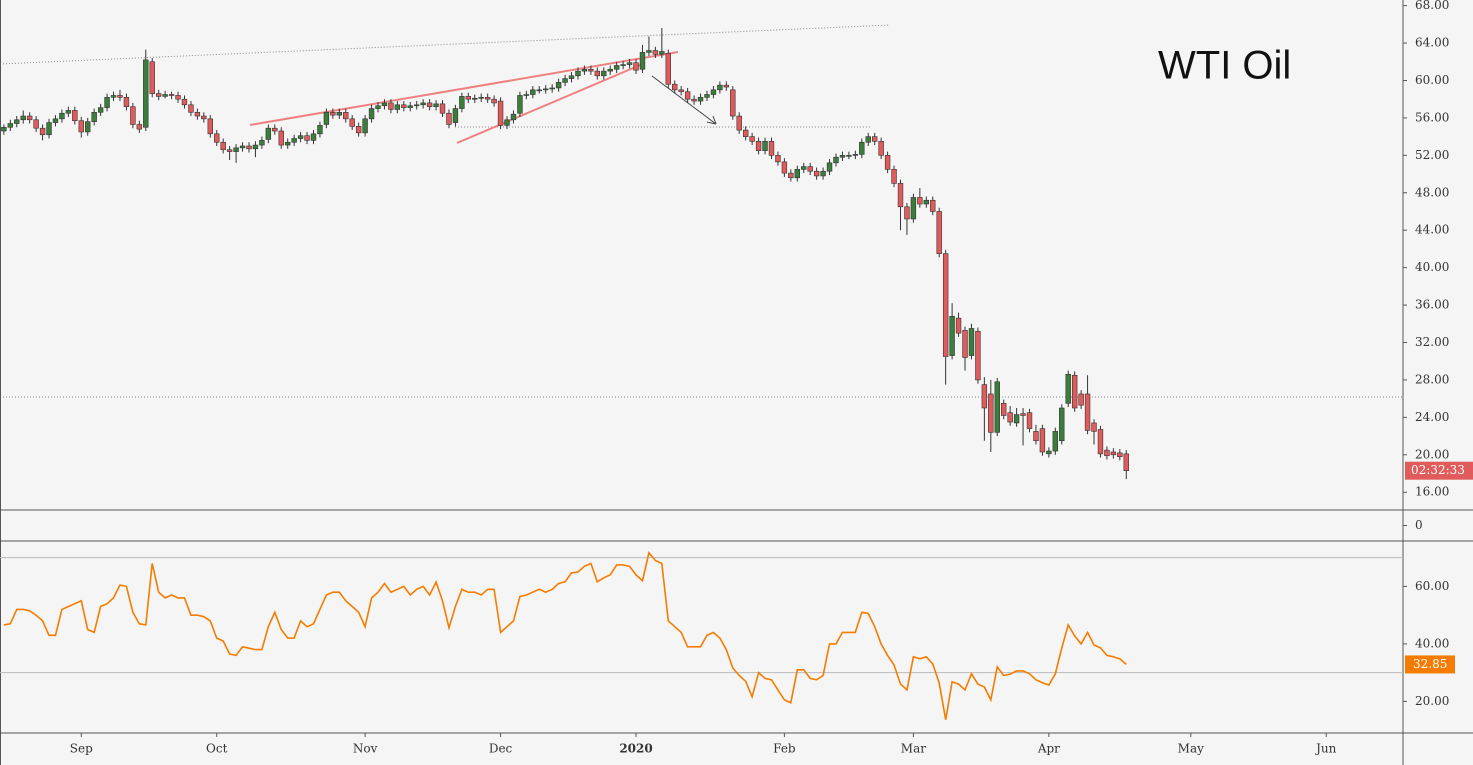 This screenshot has width=1473, height=765. I want to click on arrow-head, so click(711, 120).